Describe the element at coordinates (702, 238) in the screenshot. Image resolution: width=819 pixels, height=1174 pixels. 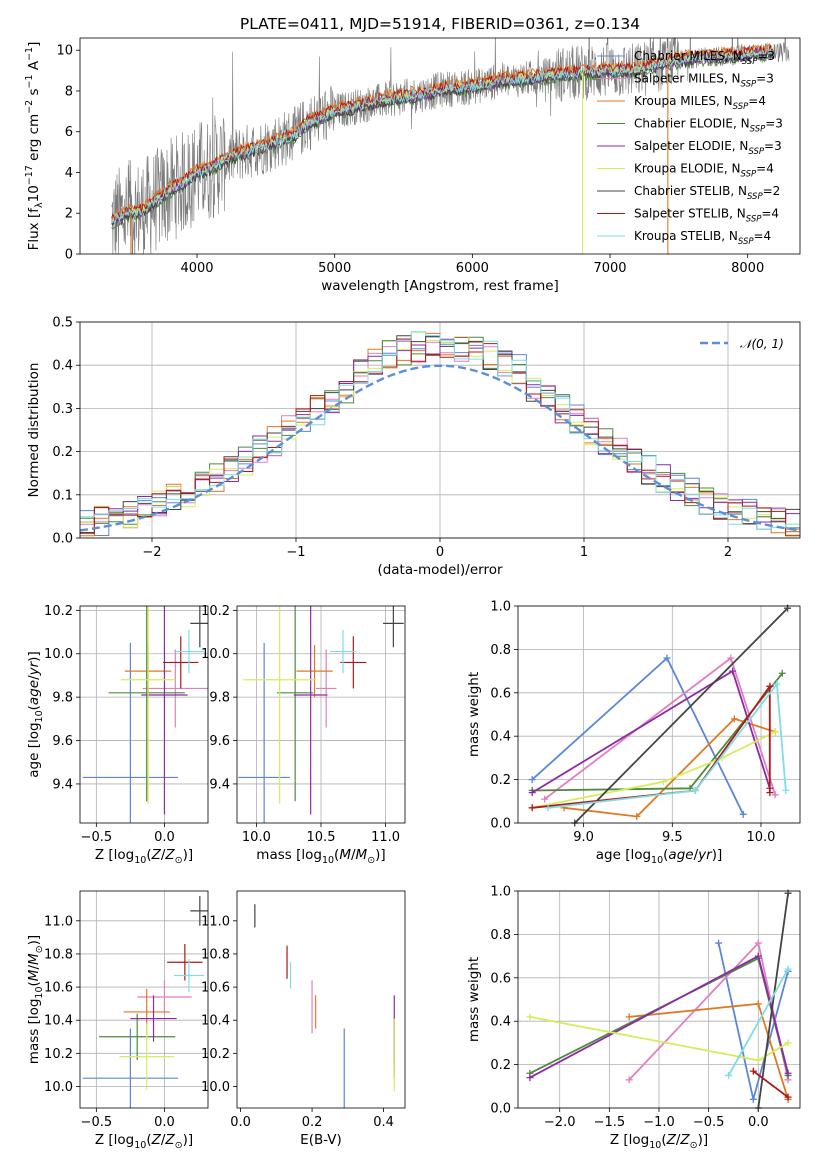
I see `spectrum-legend-label: Kroupa STELIB, NSSP=4` at that location.